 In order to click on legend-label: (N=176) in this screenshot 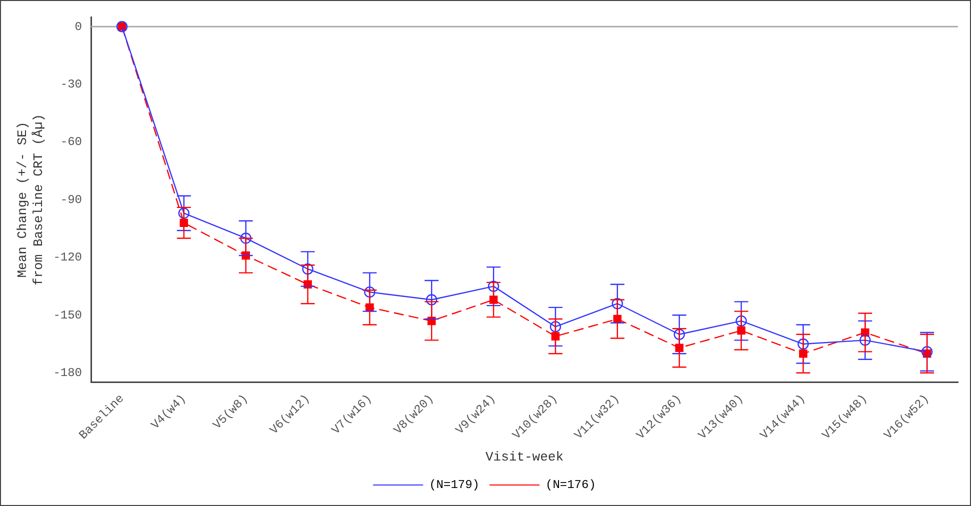, I will do `click(571, 485)`.